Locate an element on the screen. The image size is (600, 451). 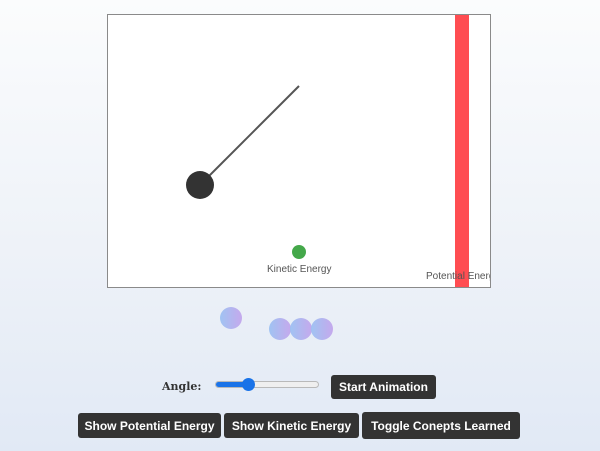
angle-slider-fill is located at coordinates (231, 384).